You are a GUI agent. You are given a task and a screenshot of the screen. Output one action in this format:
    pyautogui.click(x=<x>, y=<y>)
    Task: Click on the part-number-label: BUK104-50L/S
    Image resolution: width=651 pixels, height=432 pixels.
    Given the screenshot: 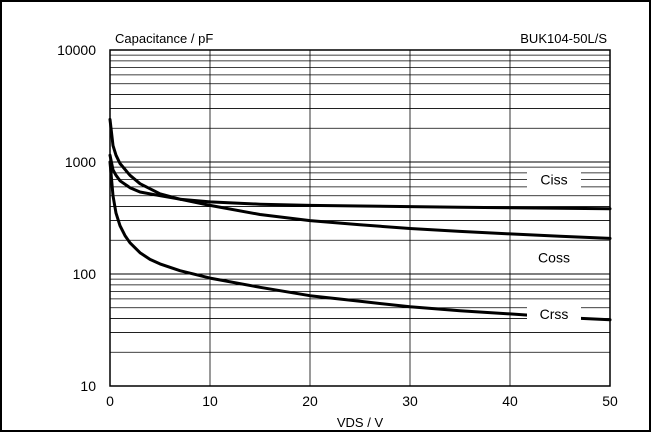 What is the action you would take?
    pyautogui.click(x=563, y=38)
    